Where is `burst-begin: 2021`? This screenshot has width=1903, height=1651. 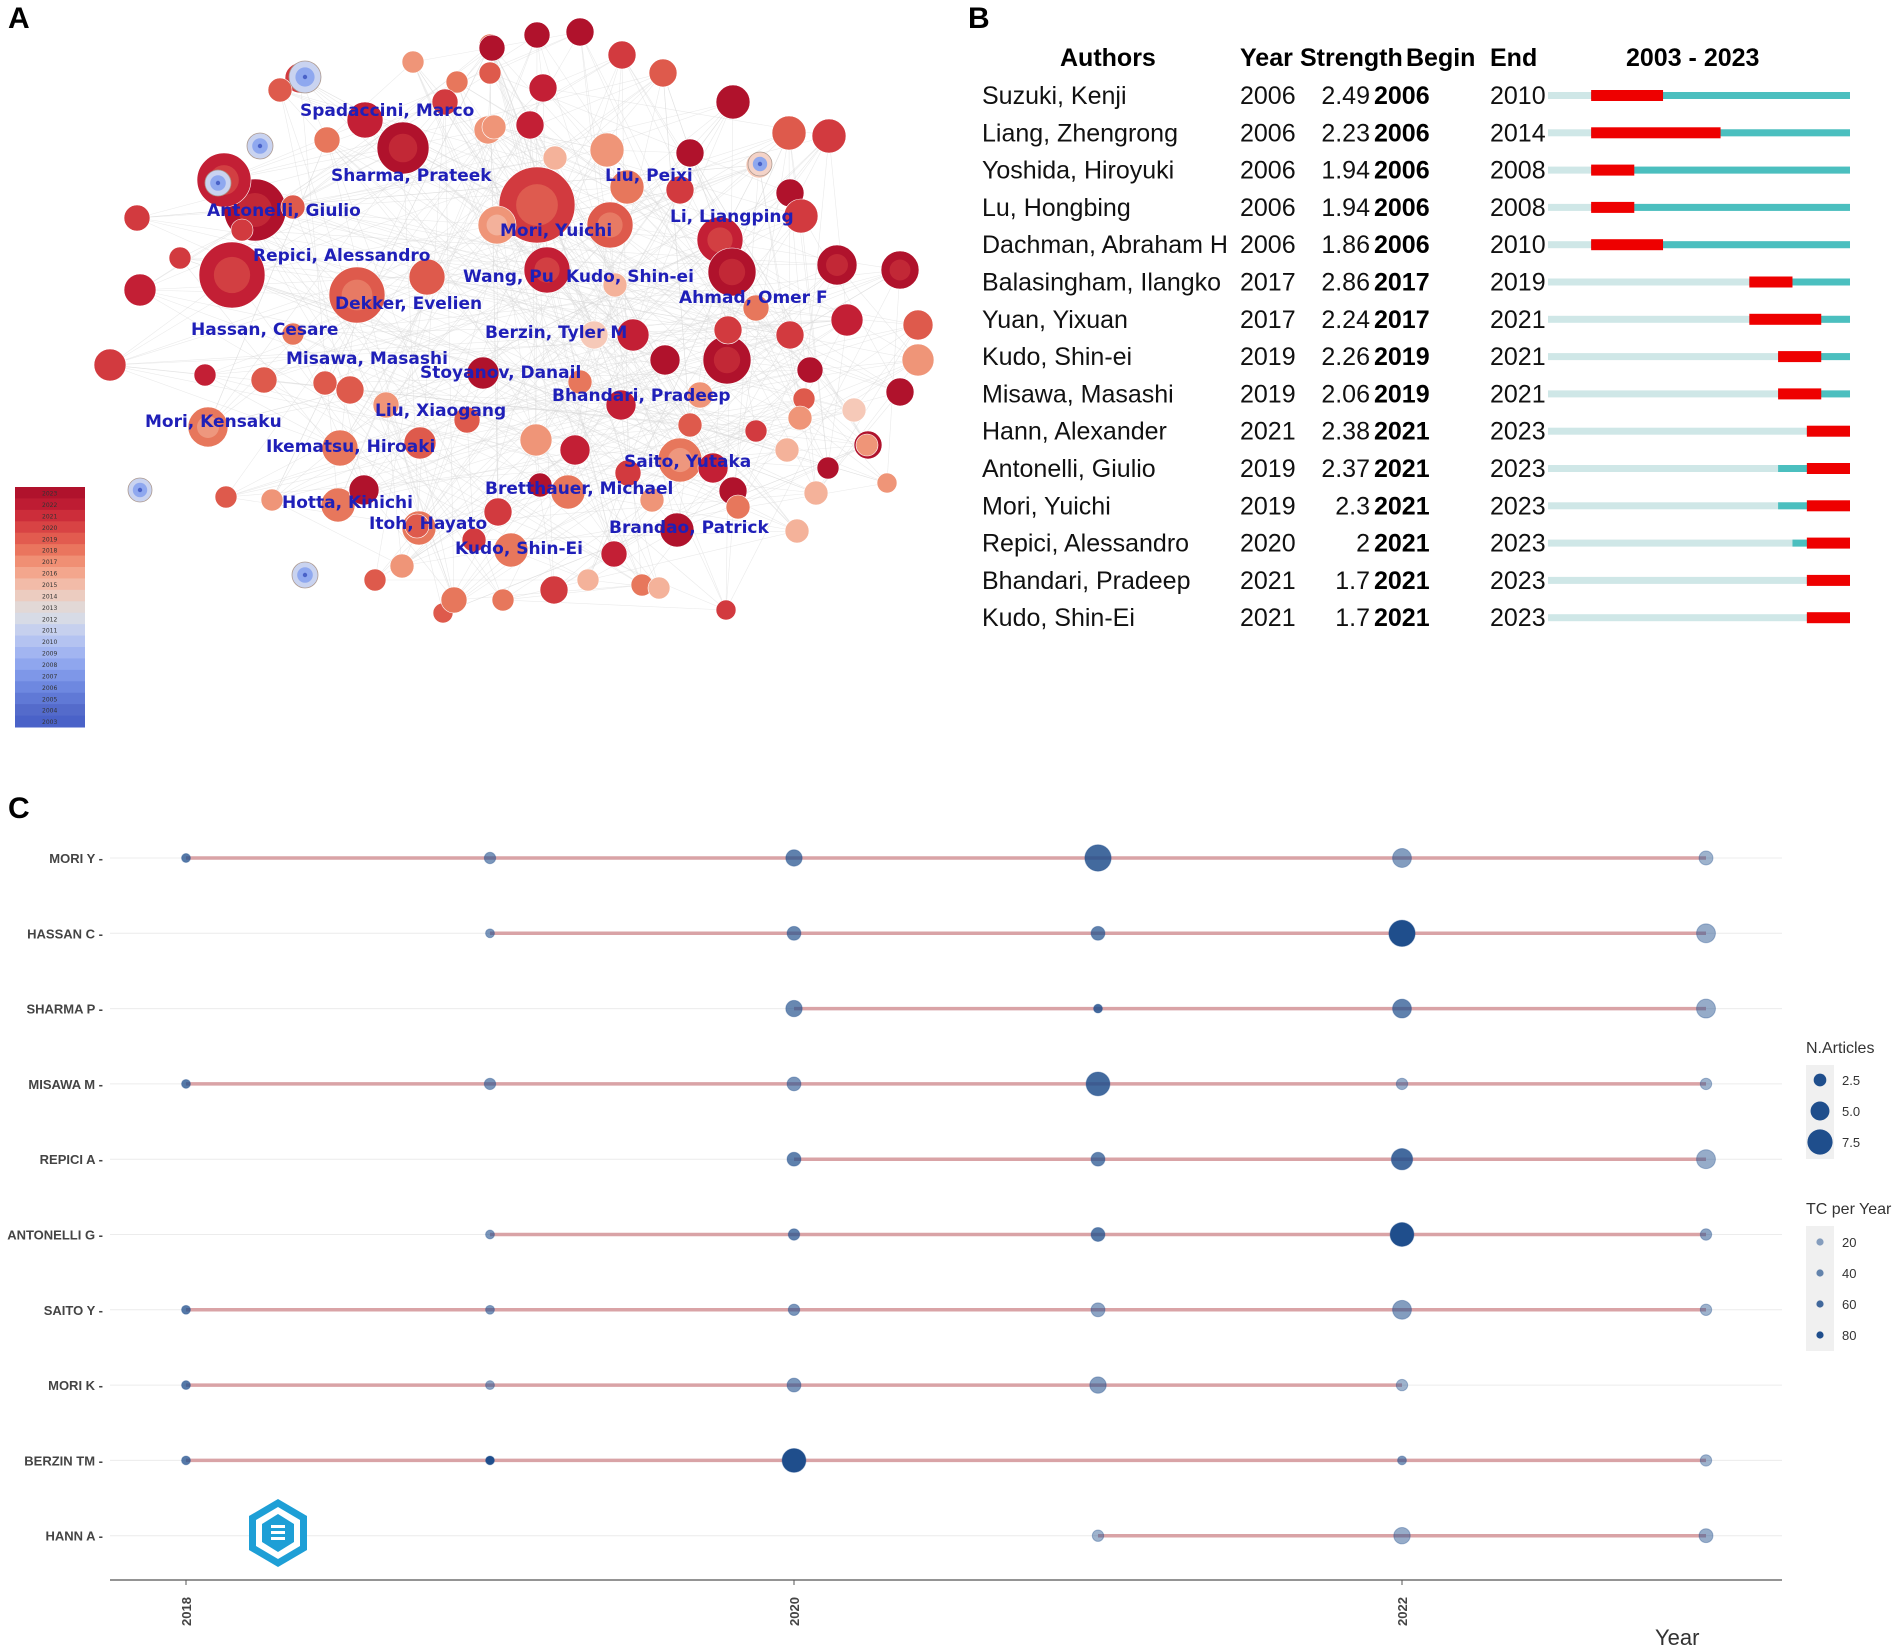
burst-begin: 2021 is located at coordinates (1402, 581).